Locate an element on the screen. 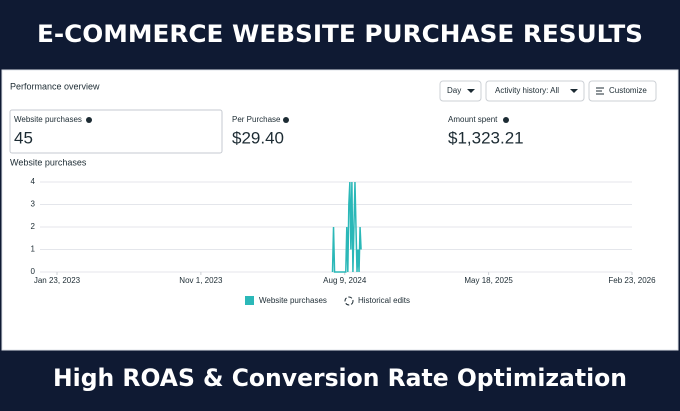 The image size is (680, 411). dropdown-label: Activity history: All is located at coordinates (527, 90).